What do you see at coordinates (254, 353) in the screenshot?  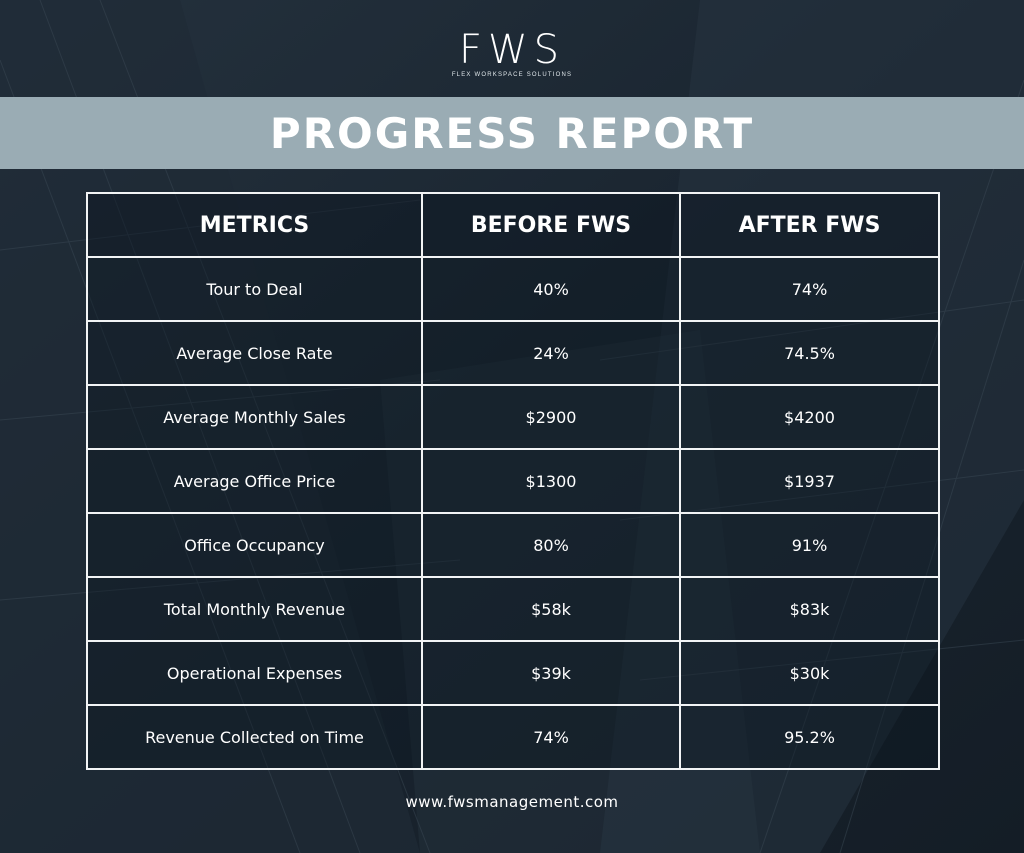 I see `metric-name: Average Close Rate` at bounding box center [254, 353].